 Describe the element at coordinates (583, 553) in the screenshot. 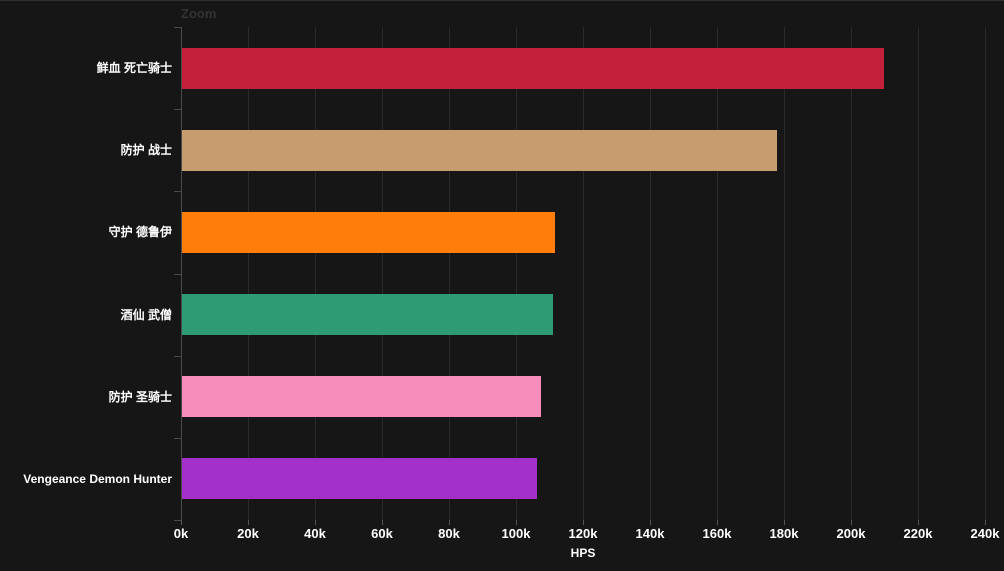

I see `x-axis-title: HPS` at that location.